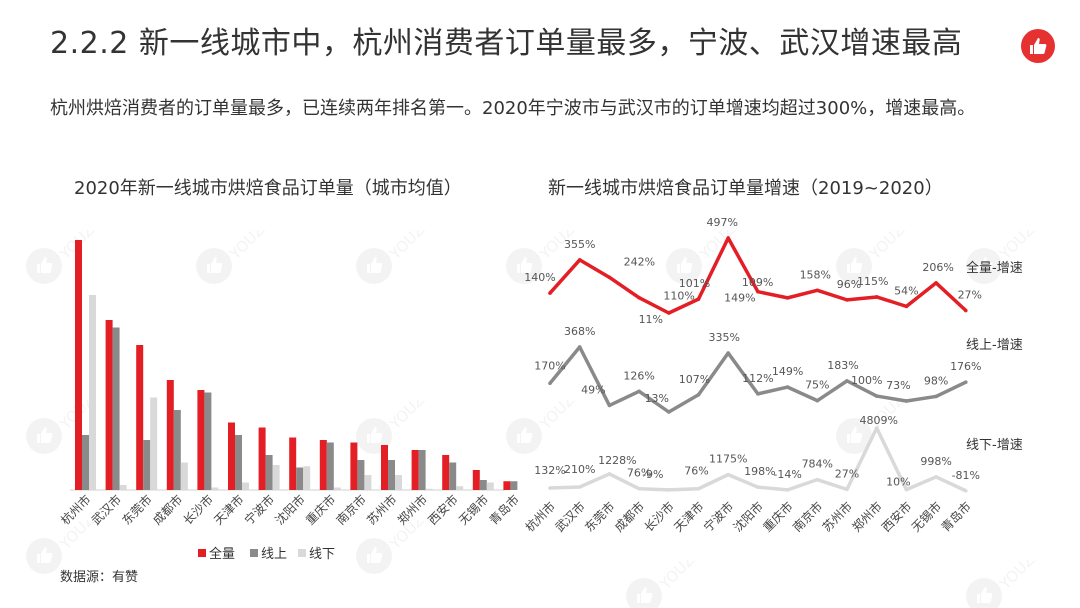 The height and width of the screenshot is (608, 1080). Describe the element at coordinates (937, 267) in the screenshot. I see `line-data-label: 206%` at that location.